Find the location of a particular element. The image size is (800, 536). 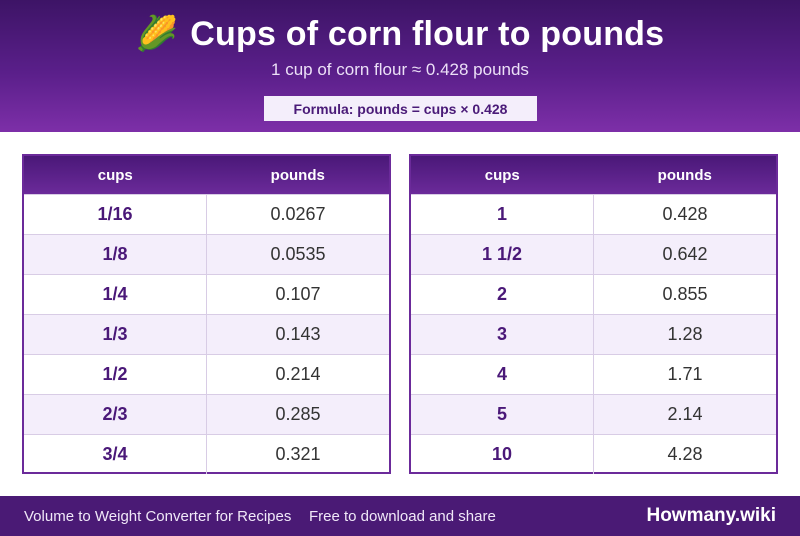

table-row: 3/4 0.321 is located at coordinates (206, 454).